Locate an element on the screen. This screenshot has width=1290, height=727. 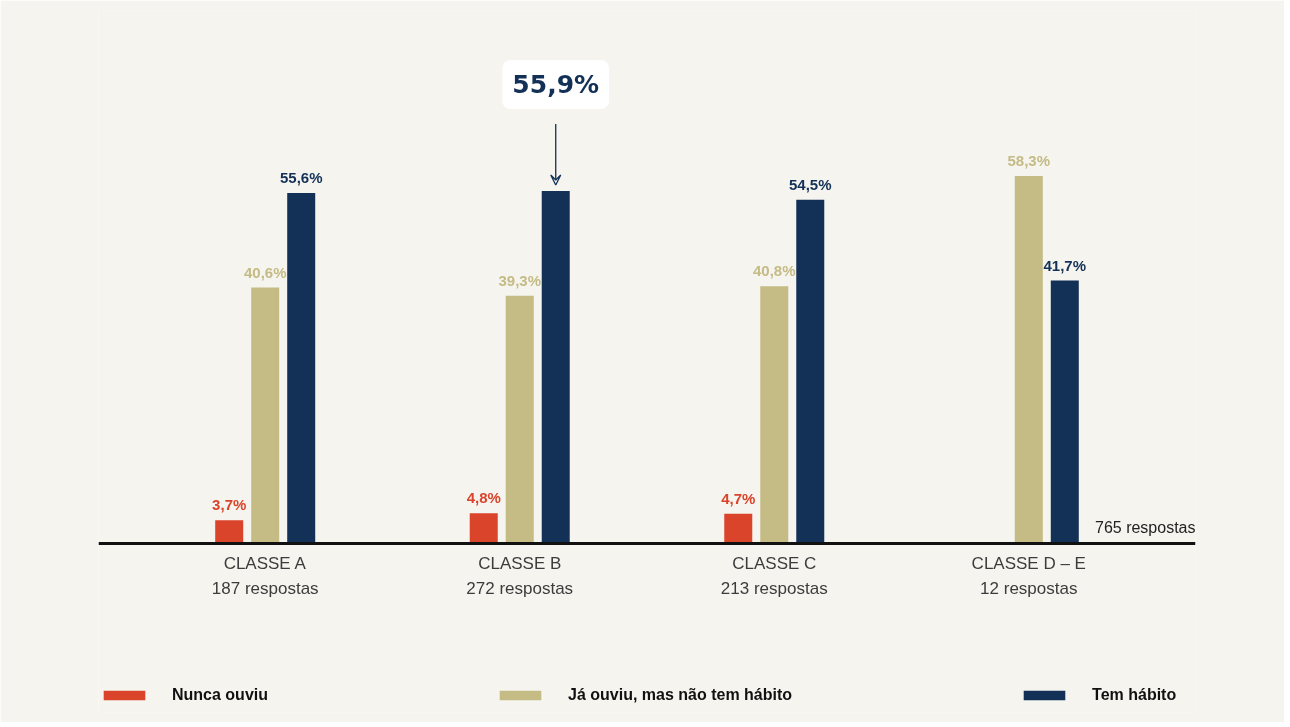
text: 55,9% is located at coordinates (556, 85).